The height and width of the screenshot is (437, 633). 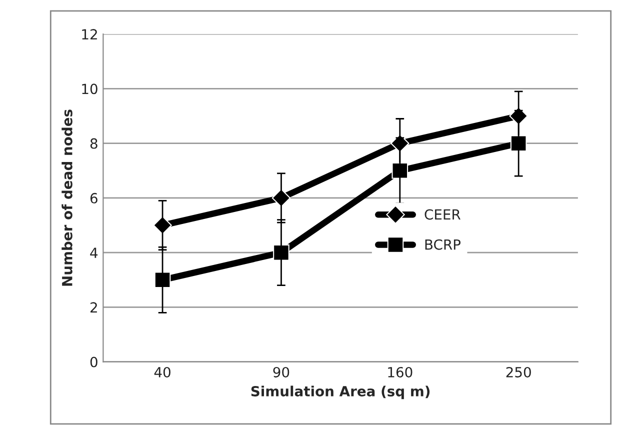 I want to click on y-axis-title: Number of dead nodes, so click(x=67, y=198).